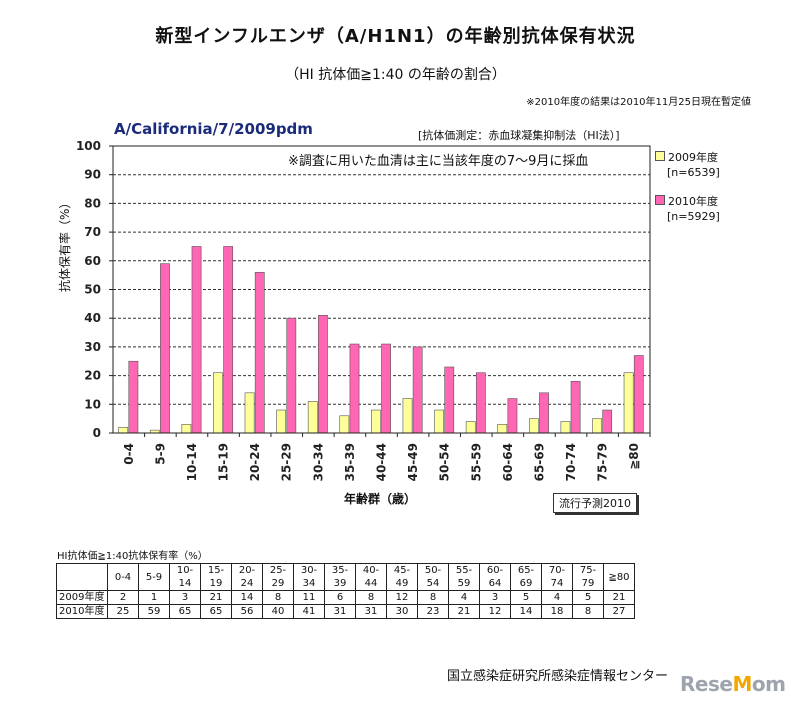  I want to click on y-tick-label: 40, so click(92, 318).